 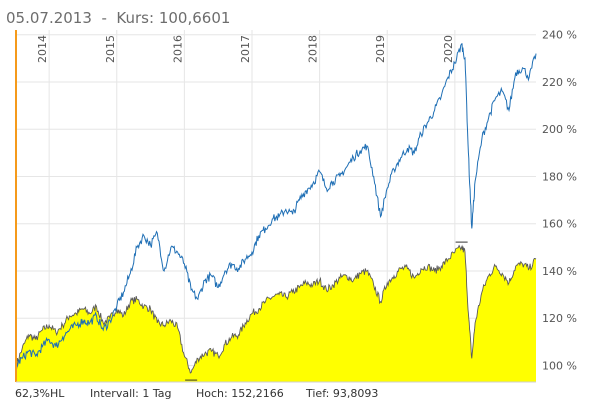 I want to click on y-tick-label: 100 %, so click(x=559, y=365).